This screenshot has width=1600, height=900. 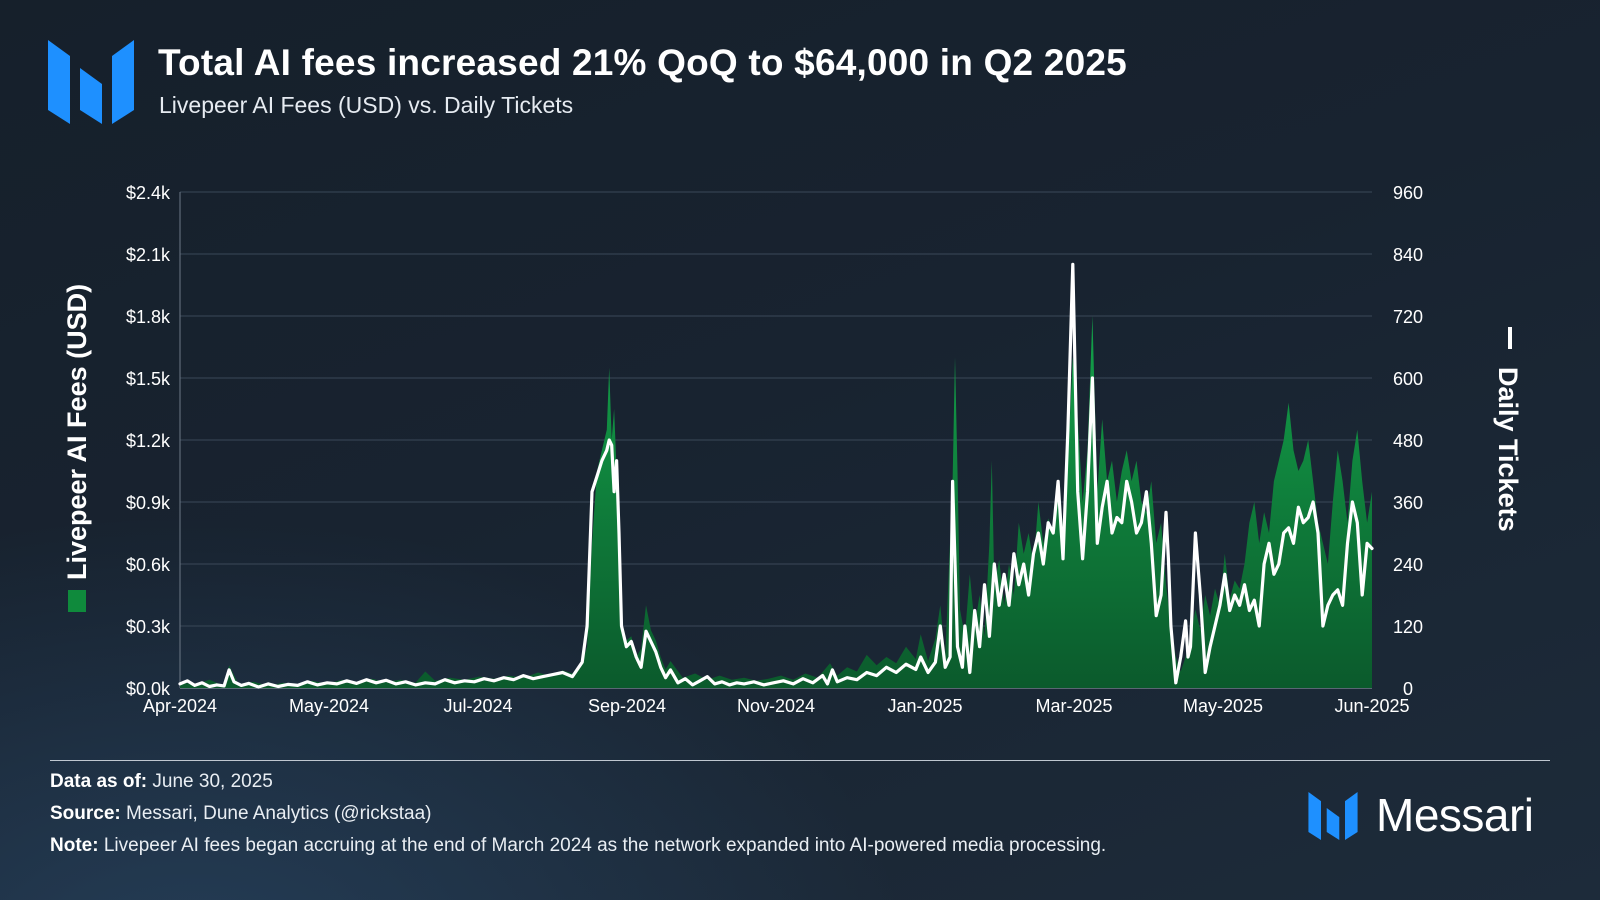 What do you see at coordinates (77, 432) in the screenshot?
I see `left-axis-label: Livepeer AI Fees (USD)` at bounding box center [77, 432].